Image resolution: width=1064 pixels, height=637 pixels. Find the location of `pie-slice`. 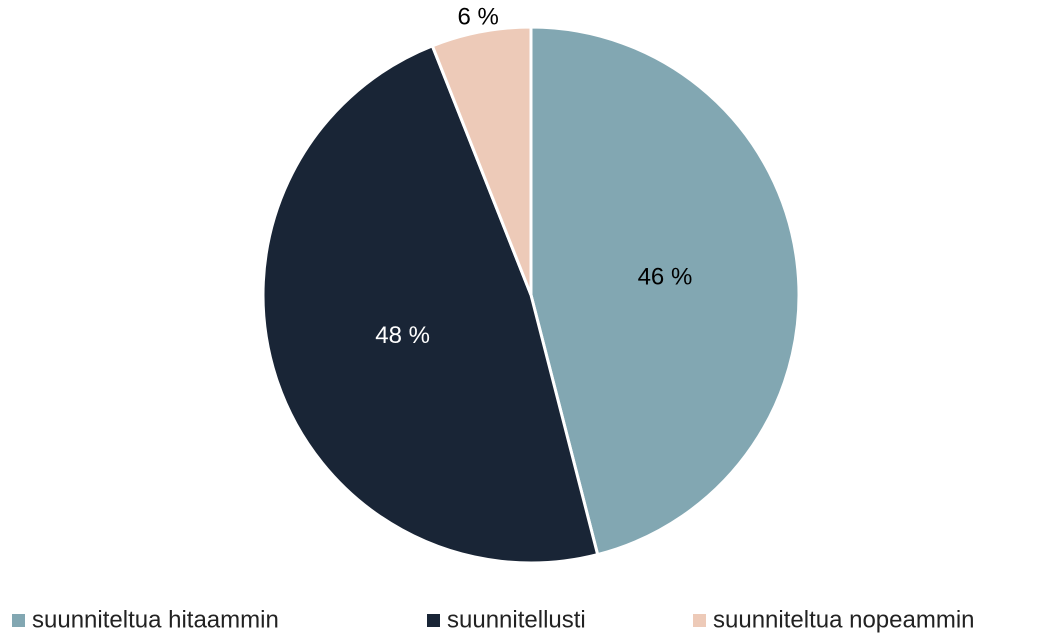

pie-slice is located at coordinates (481, 160).